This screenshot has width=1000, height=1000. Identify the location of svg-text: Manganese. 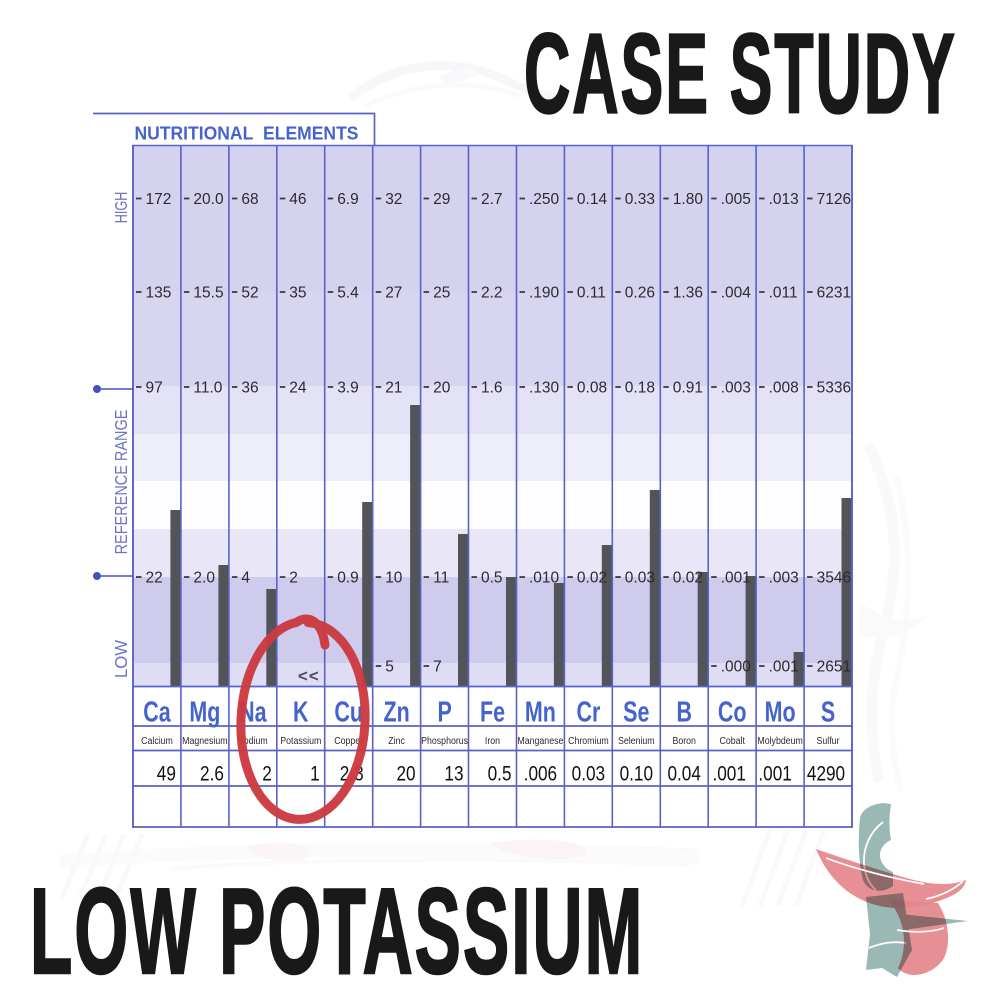
(540, 740).